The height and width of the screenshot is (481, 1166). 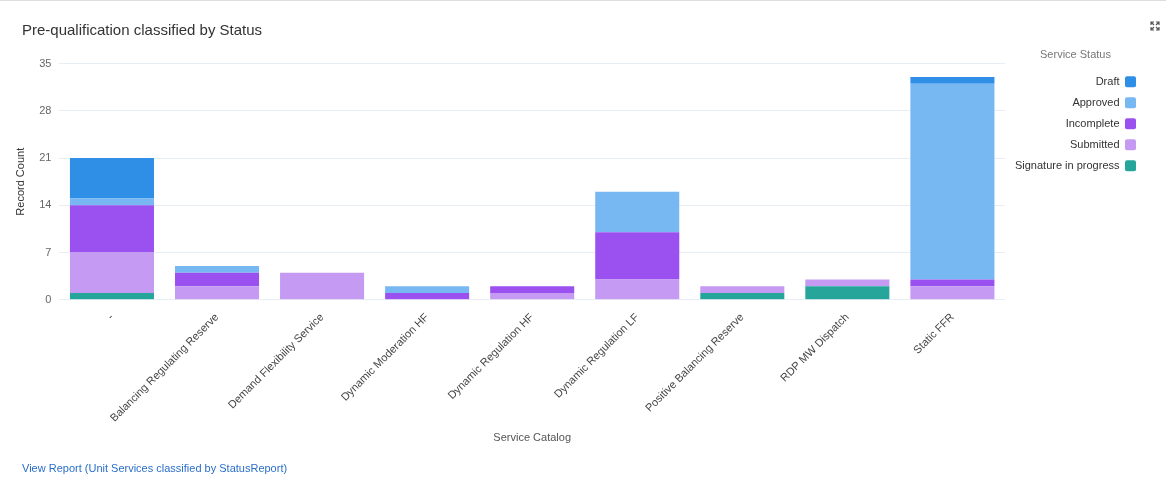 What do you see at coordinates (1096, 101) in the screenshot?
I see `legend-label: Approved` at bounding box center [1096, 101].